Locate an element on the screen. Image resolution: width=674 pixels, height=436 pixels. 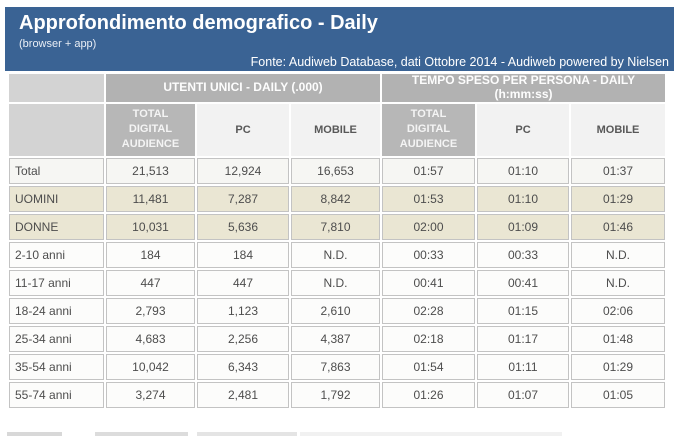
data-cell: 12,924 is located at coordinates (243, 170).